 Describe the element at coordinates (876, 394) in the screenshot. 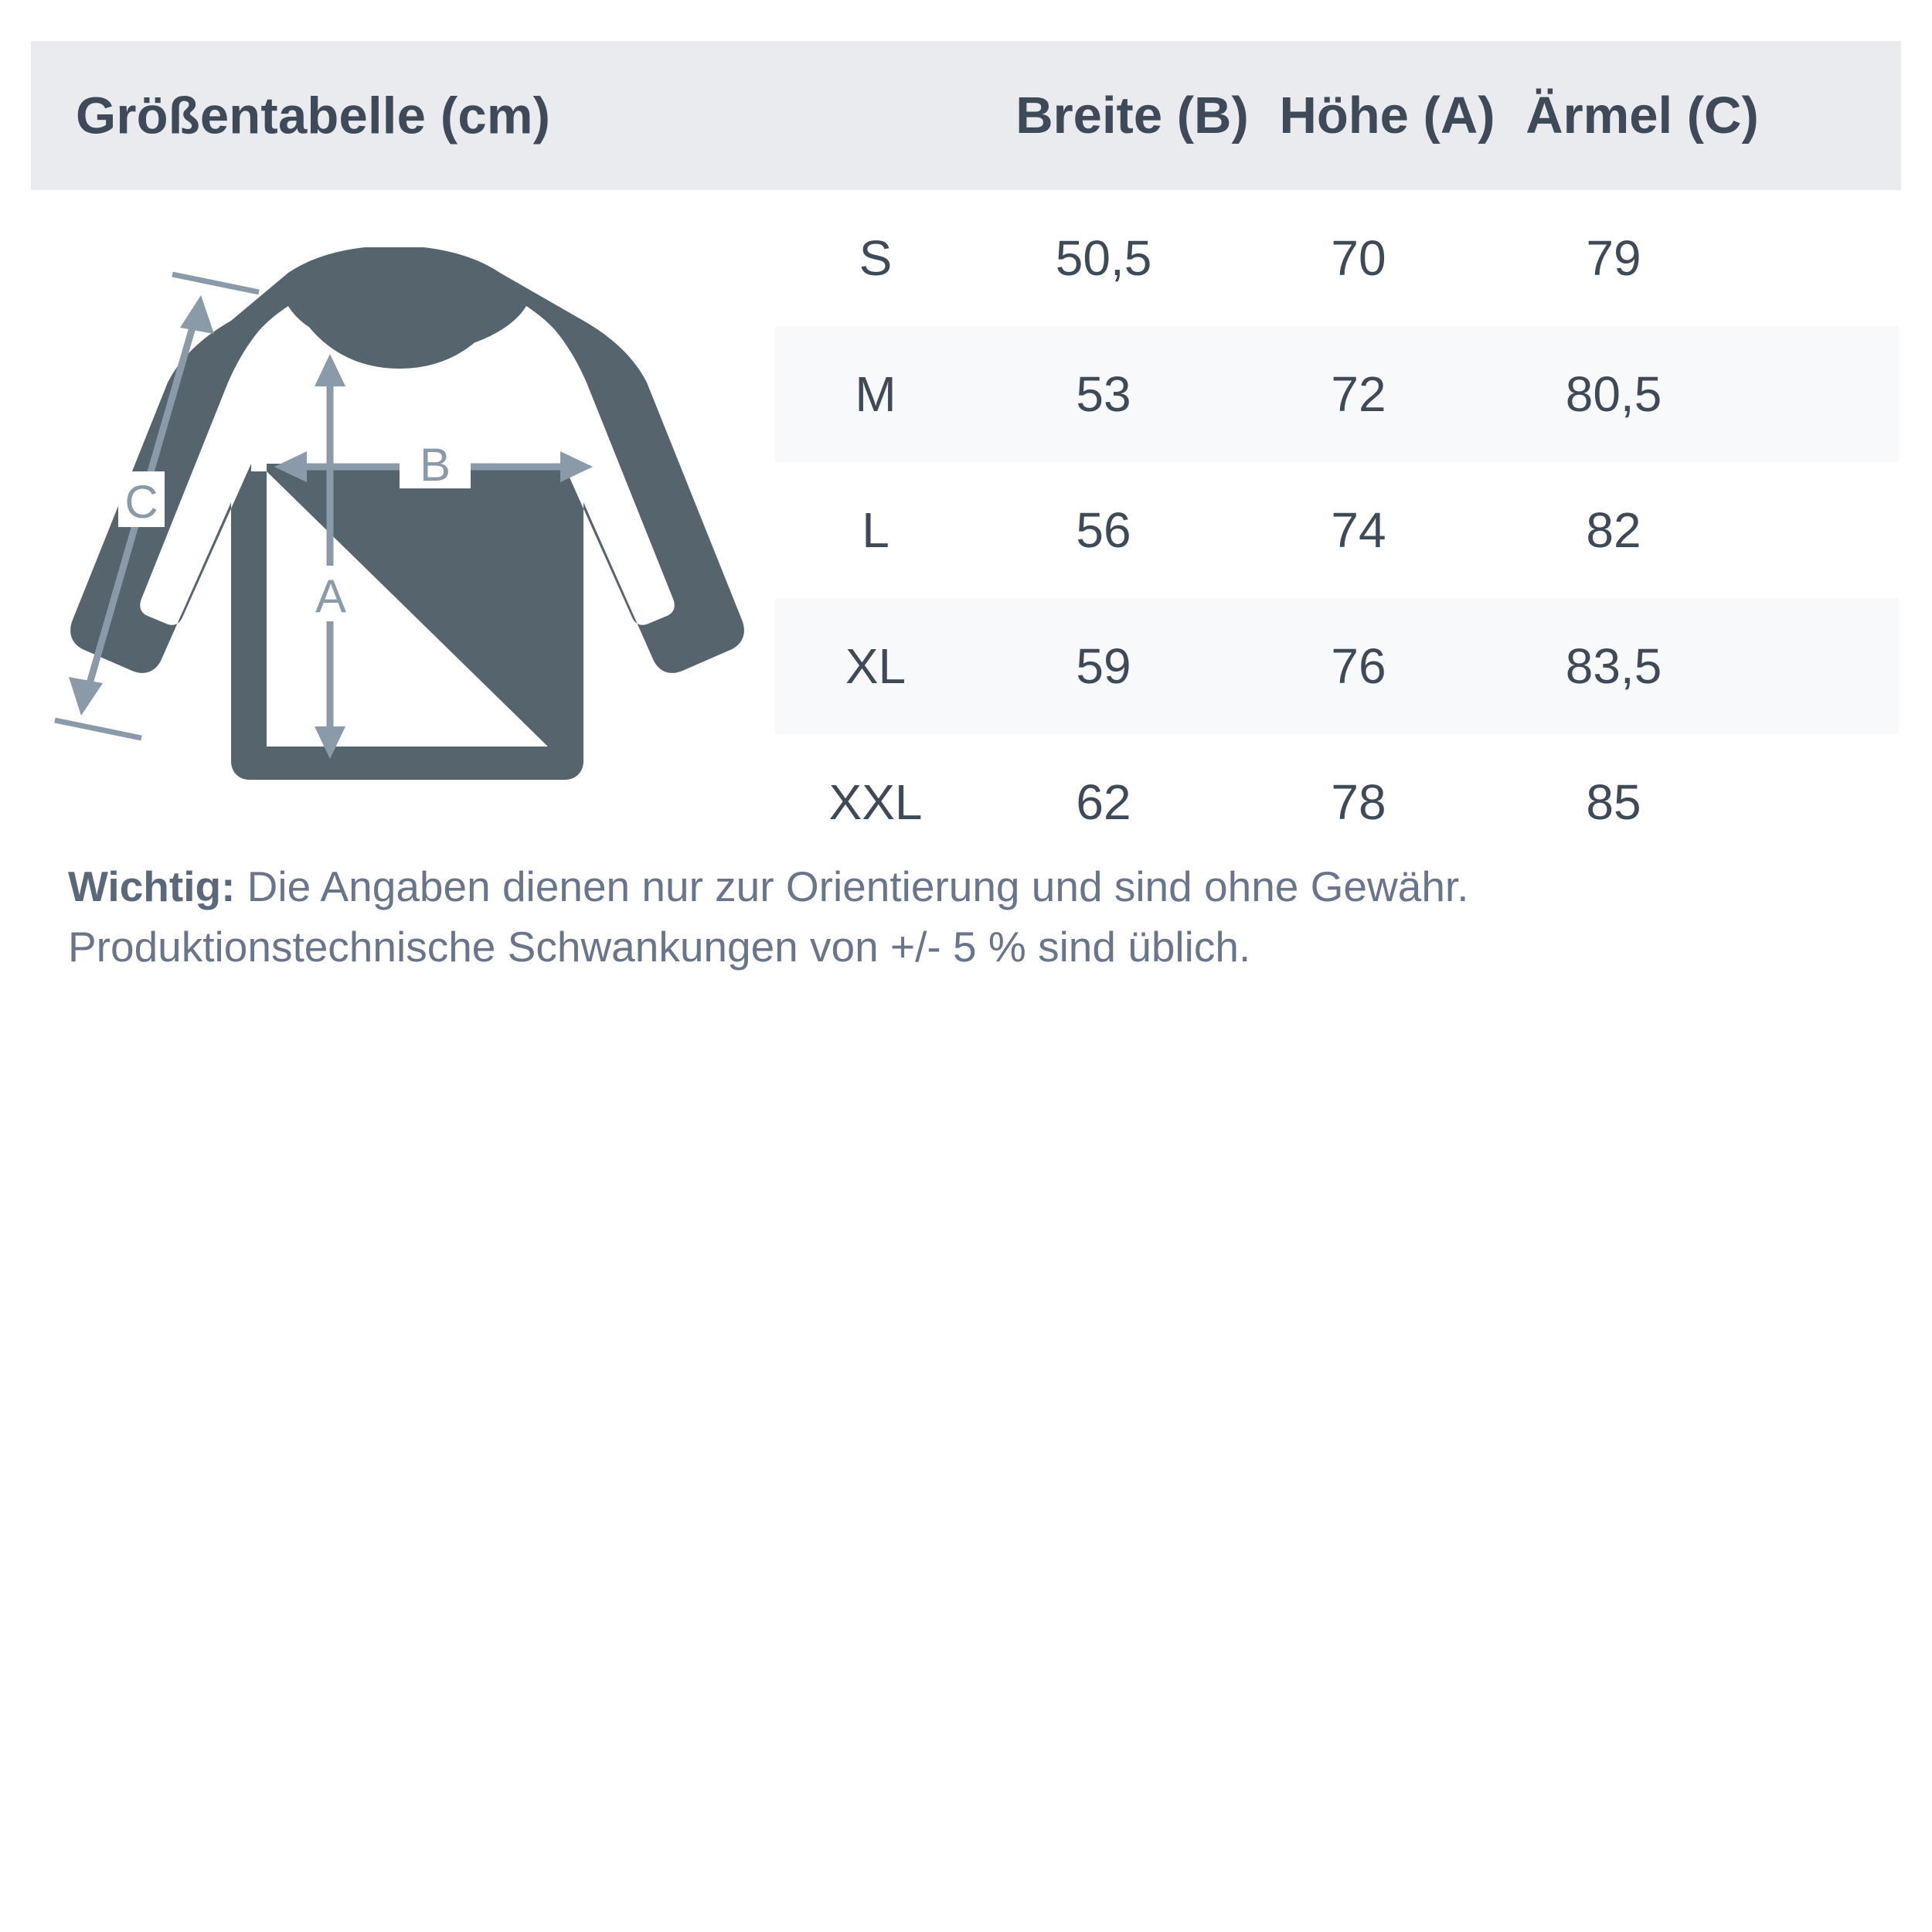

I see `cell-size: M` at that location.